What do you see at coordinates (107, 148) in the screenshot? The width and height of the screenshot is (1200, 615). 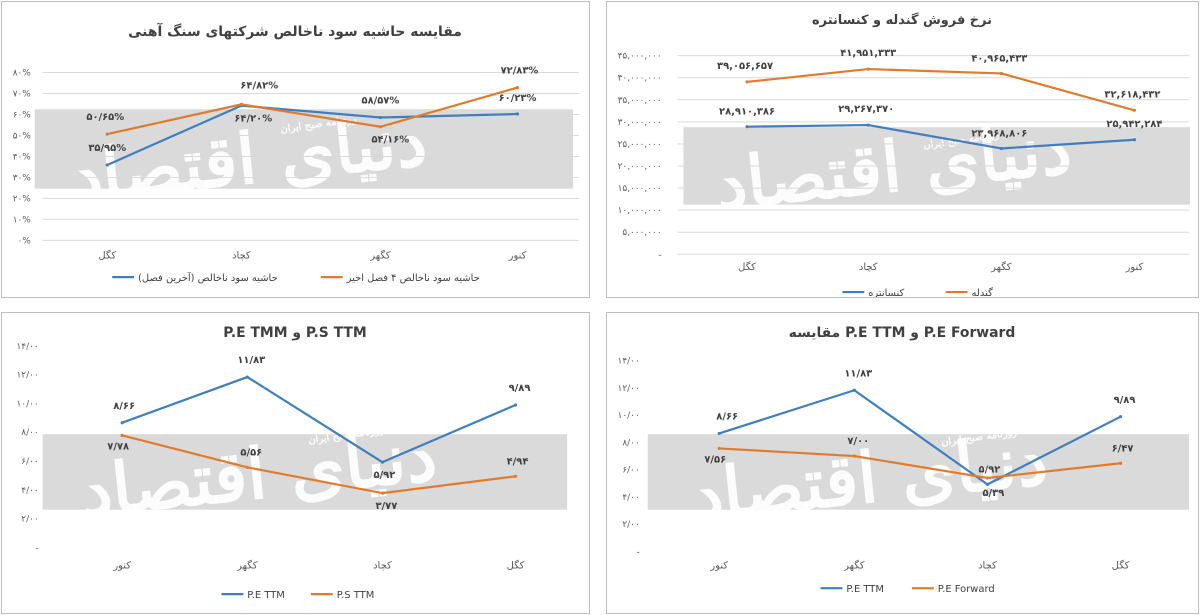 I see `data-label: ۳۵/۹۵%` at bounding box center [107, 148].